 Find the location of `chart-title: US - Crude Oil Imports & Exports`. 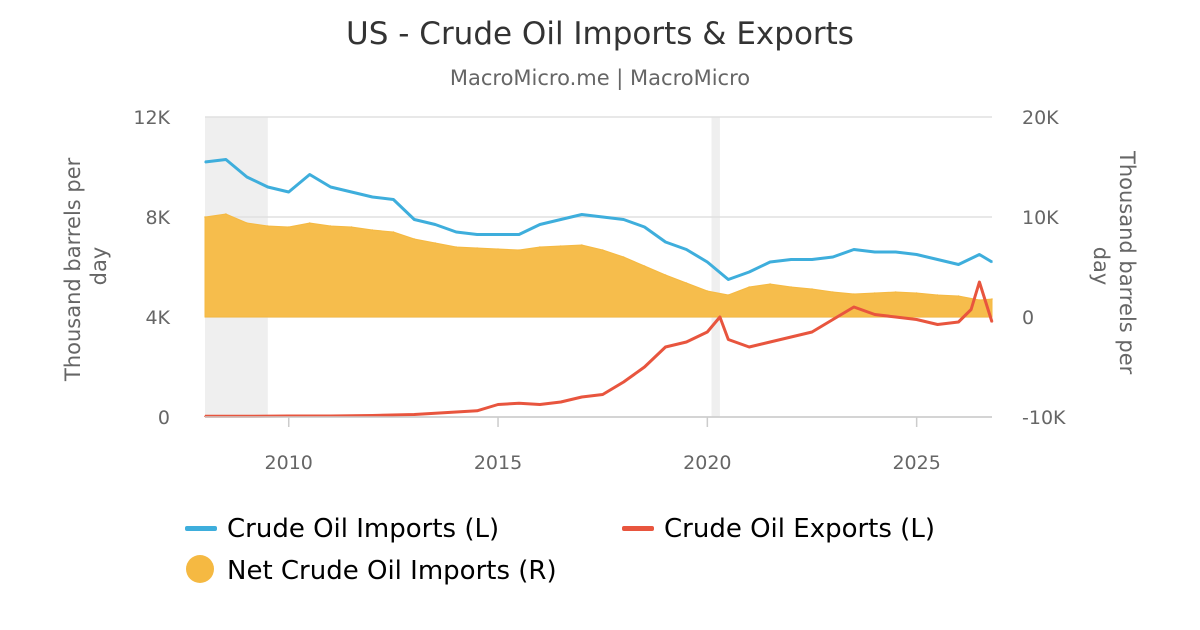

chart-title: US - Crude Oil Imports & Exports is located at coordinates (600, 34).